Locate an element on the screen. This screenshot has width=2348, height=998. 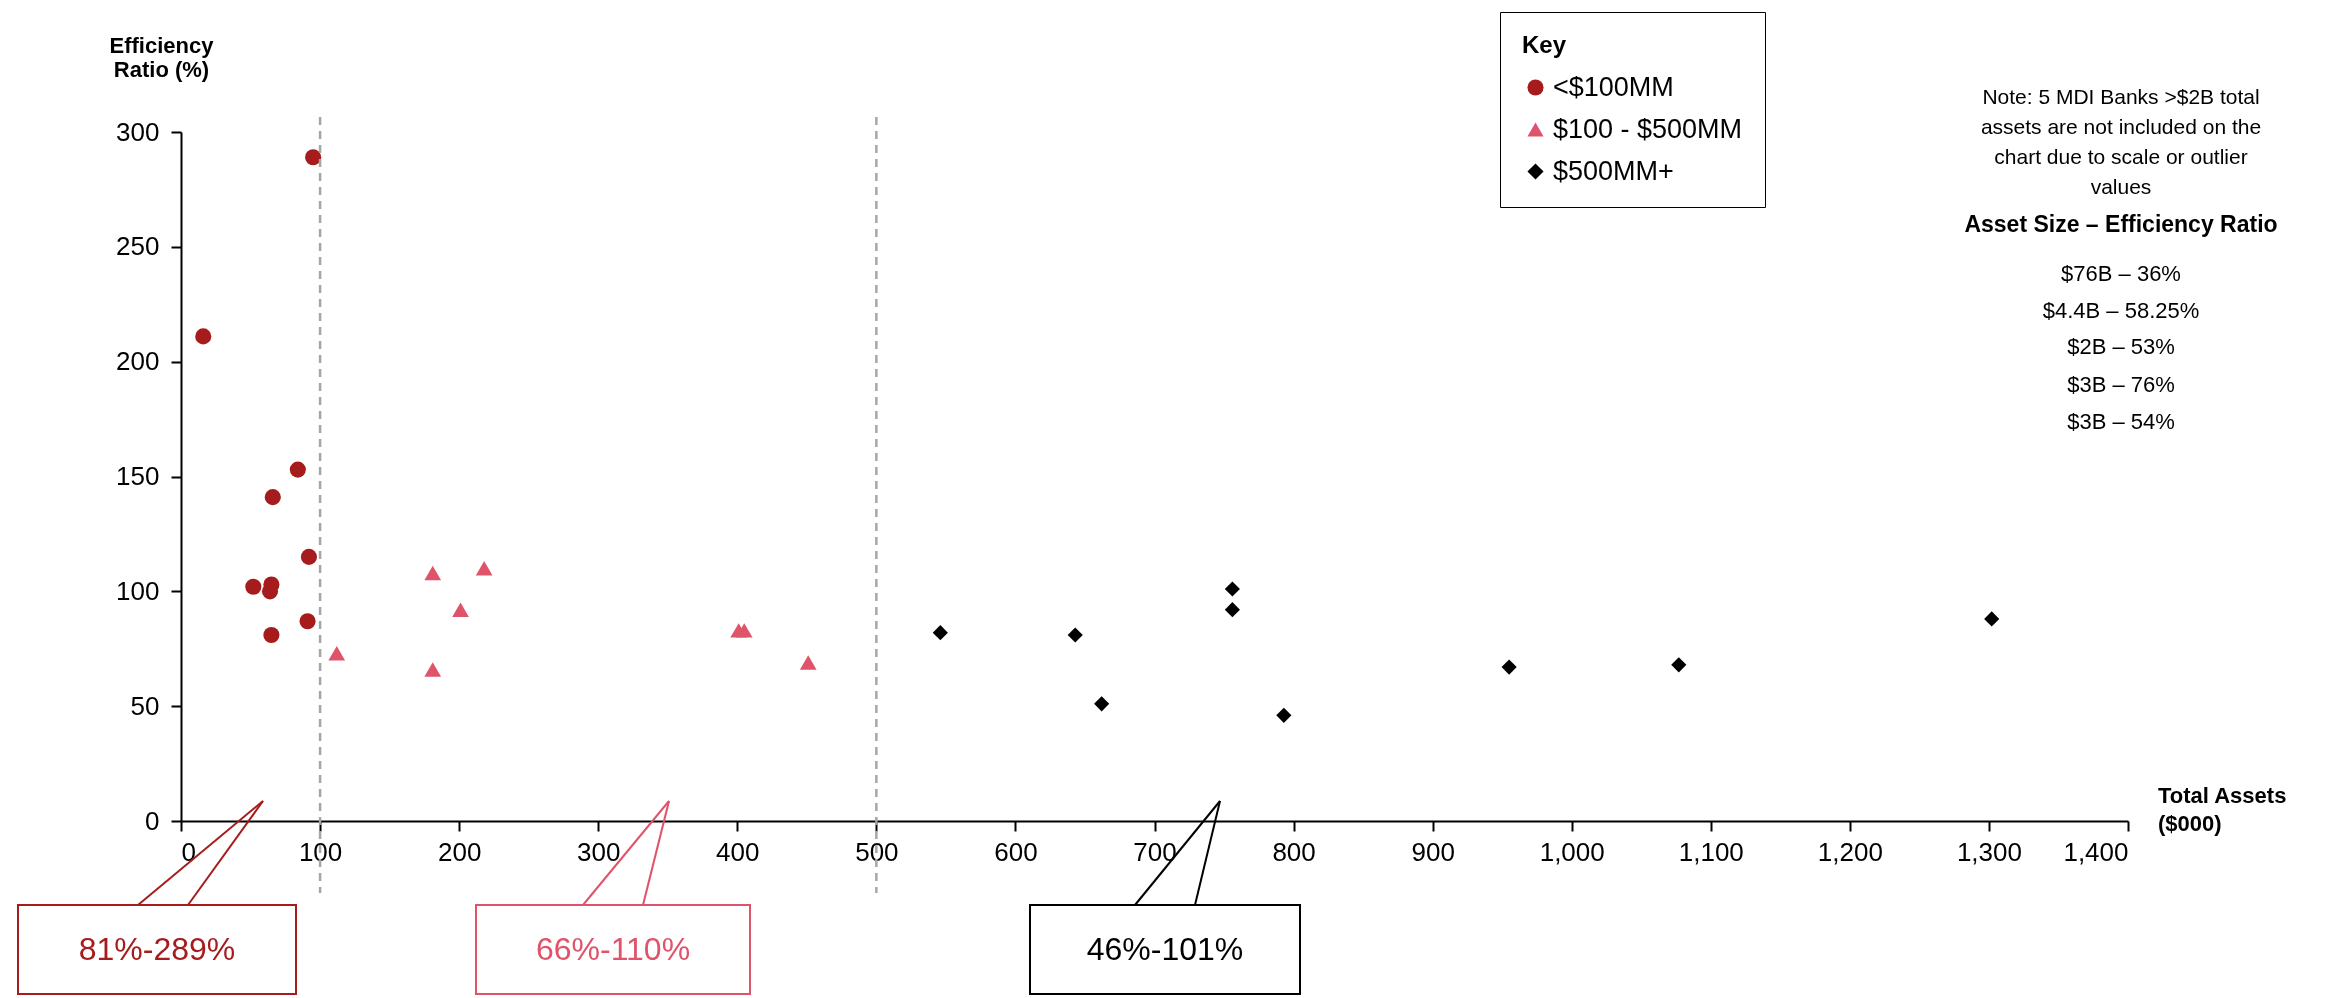
x-tick-label: 1,400 is located at coordinates (2096, 851).